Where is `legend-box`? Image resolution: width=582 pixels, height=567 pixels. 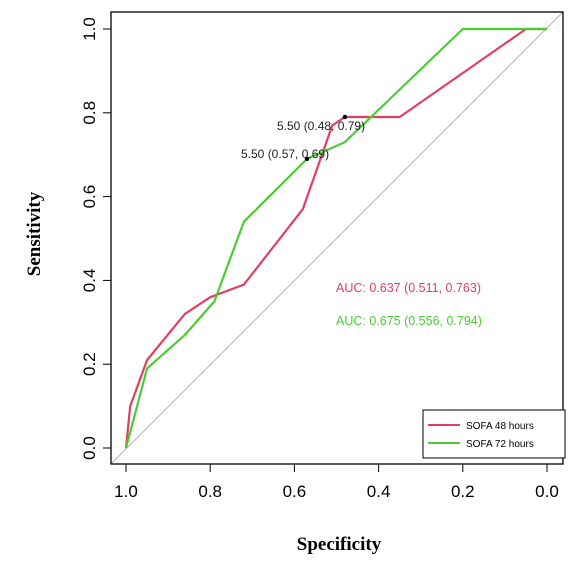 legend-box is located at coordinates (494, 434).